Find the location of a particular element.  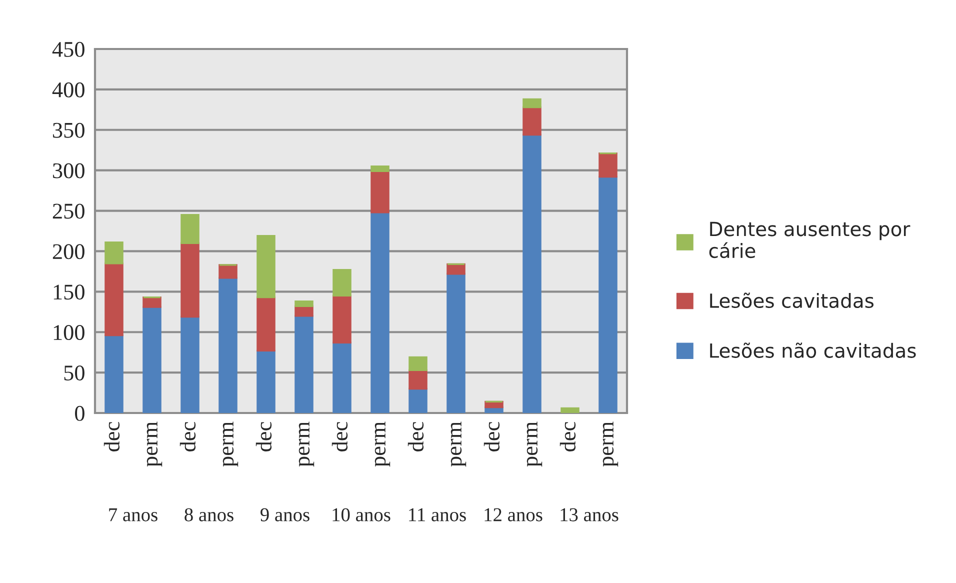

y-tick-label: 150 is located at coordinates (69, 292).